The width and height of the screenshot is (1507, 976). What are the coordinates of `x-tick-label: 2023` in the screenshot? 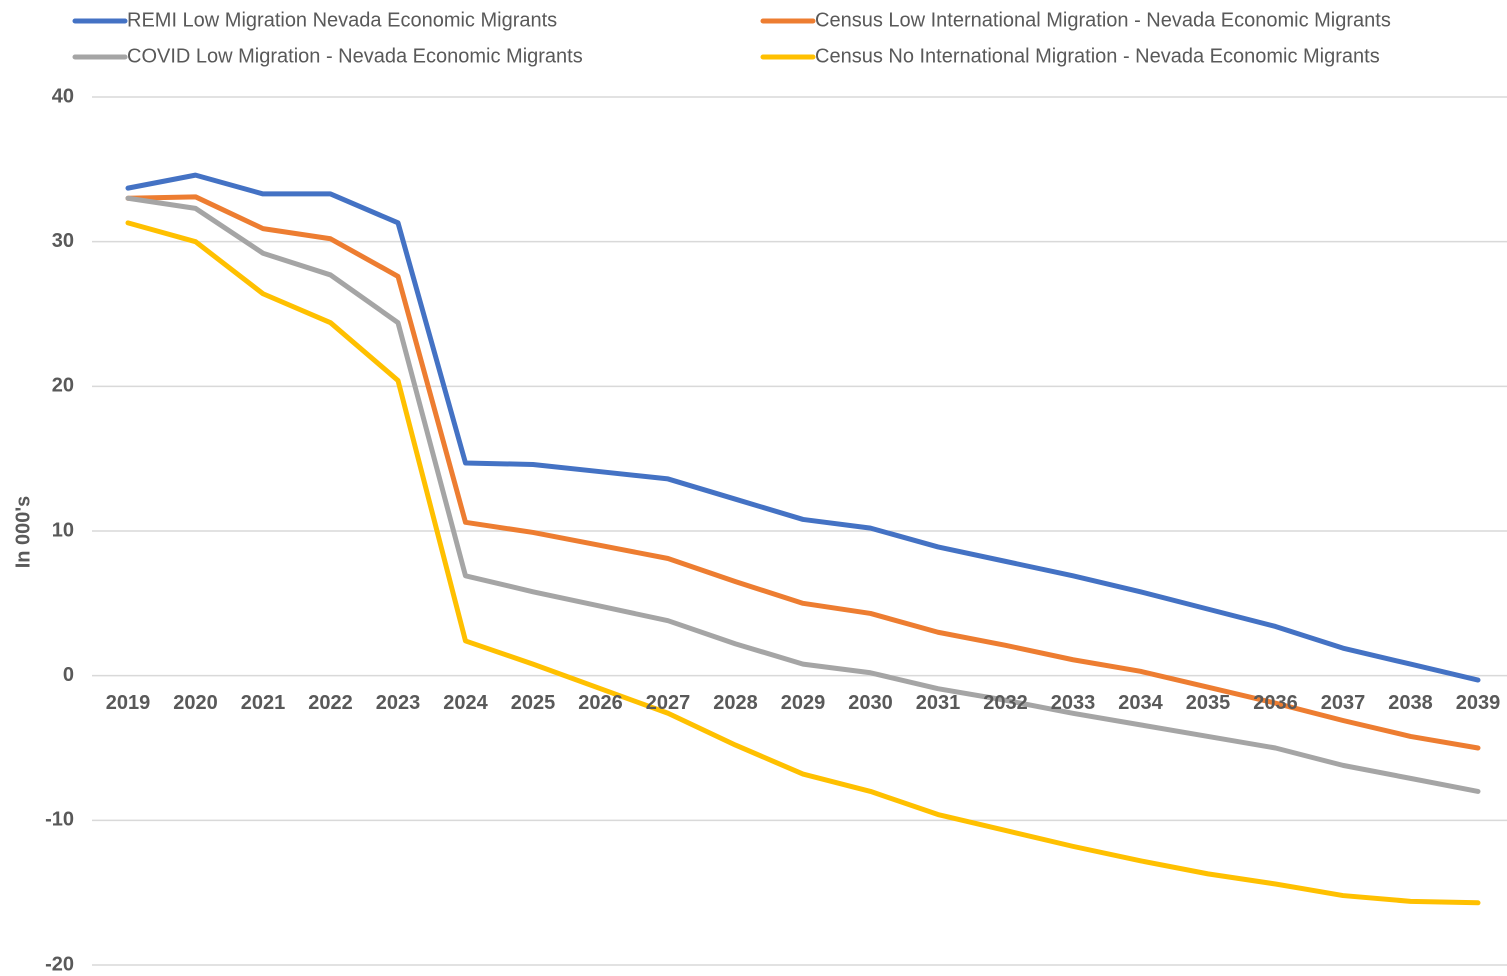 It's located at (398, 703).